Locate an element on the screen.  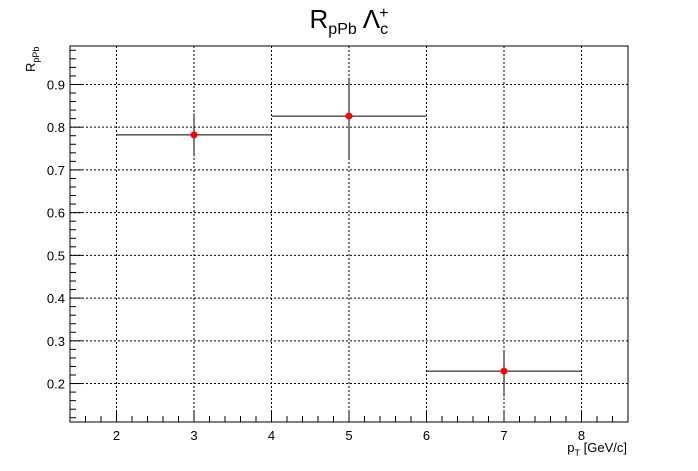
y-tick-label: 0.6 is located at coordinates (56, 213).